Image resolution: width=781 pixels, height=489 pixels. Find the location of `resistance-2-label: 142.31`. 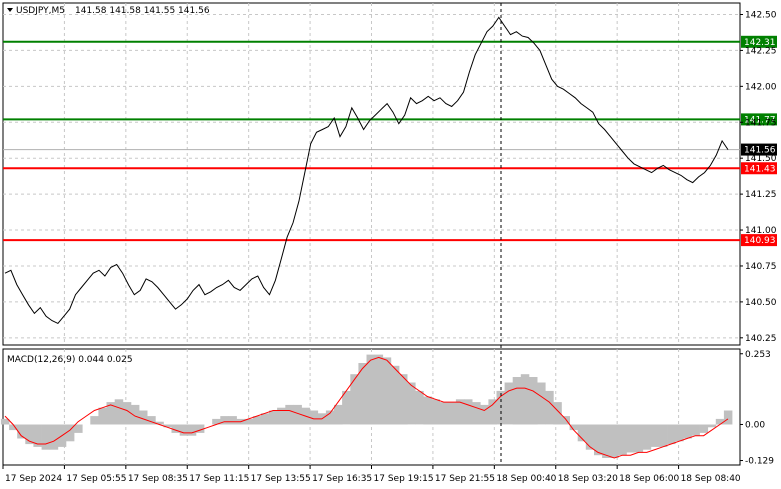

resistance-2-label: 142.31 is located at coordinates (760, 43).